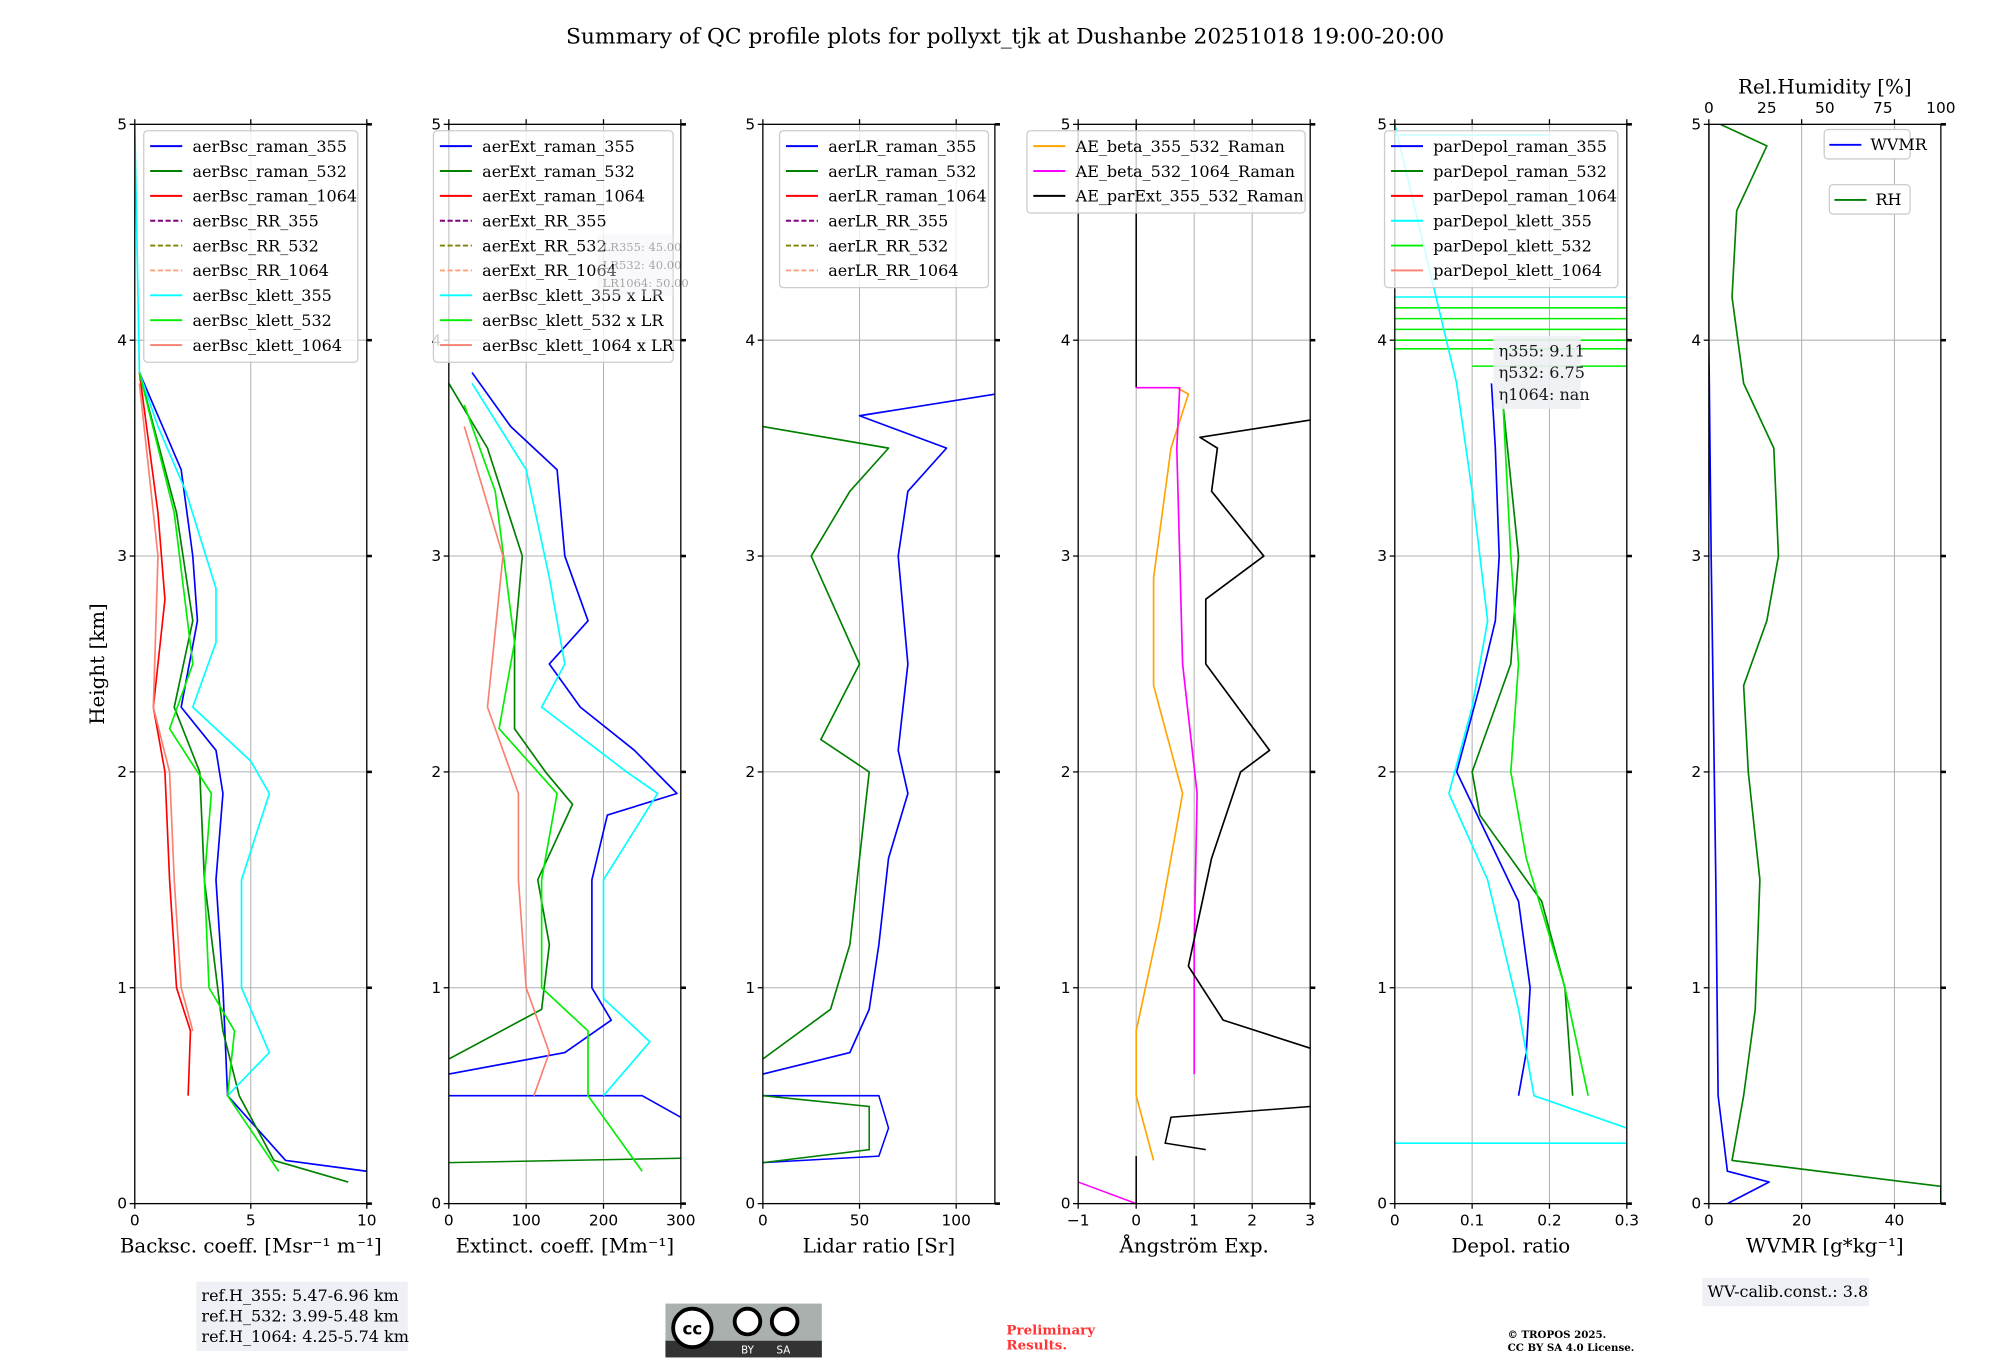 The width and height of the screenshot is (2000, 1360). I want to click on info-textbox: WV-calib.const.: 3.8, so click(1786, 1292).